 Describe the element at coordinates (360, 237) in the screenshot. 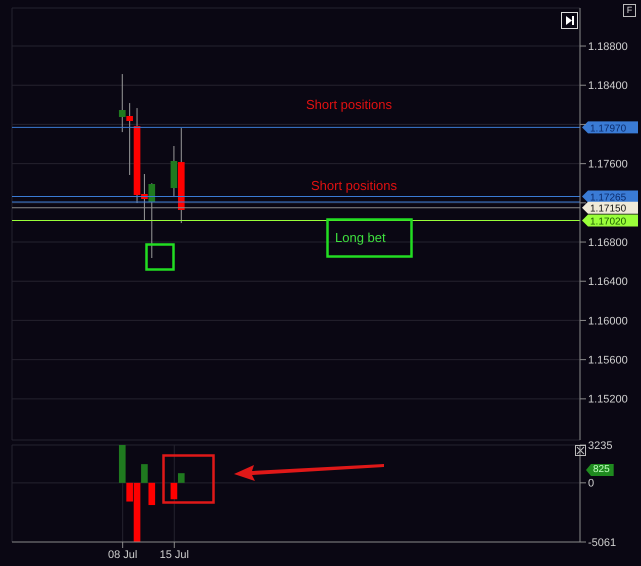

I see `annotation: Long bet` at that location.